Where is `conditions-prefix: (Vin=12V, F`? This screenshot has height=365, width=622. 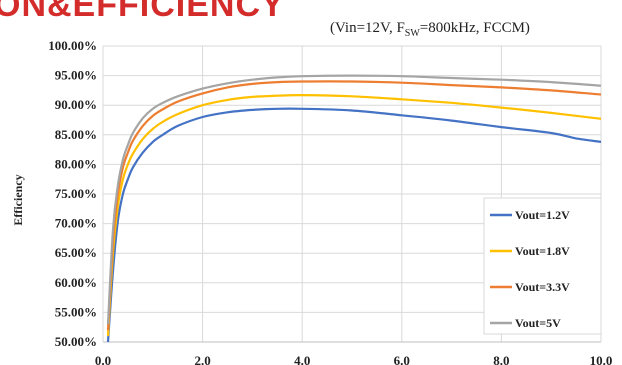
conditions-prefix: (Vin=12V, F is located at coordinates (367, 28).